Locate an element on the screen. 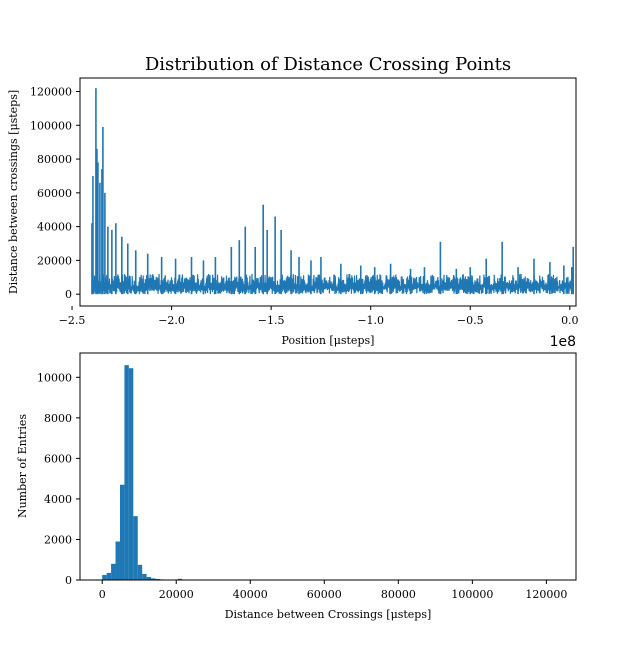 This screenshot has height=651, width=640. chart1-y-ticks: 0 20000 40000 60000 80000 100000 120000 is located at coordinates (55, 193).